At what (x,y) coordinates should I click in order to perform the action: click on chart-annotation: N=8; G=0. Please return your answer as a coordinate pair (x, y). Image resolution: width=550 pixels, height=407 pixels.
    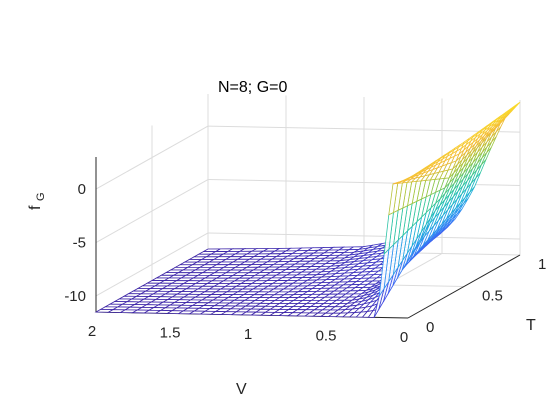
    Looking at the image, I should click on (252, 87).